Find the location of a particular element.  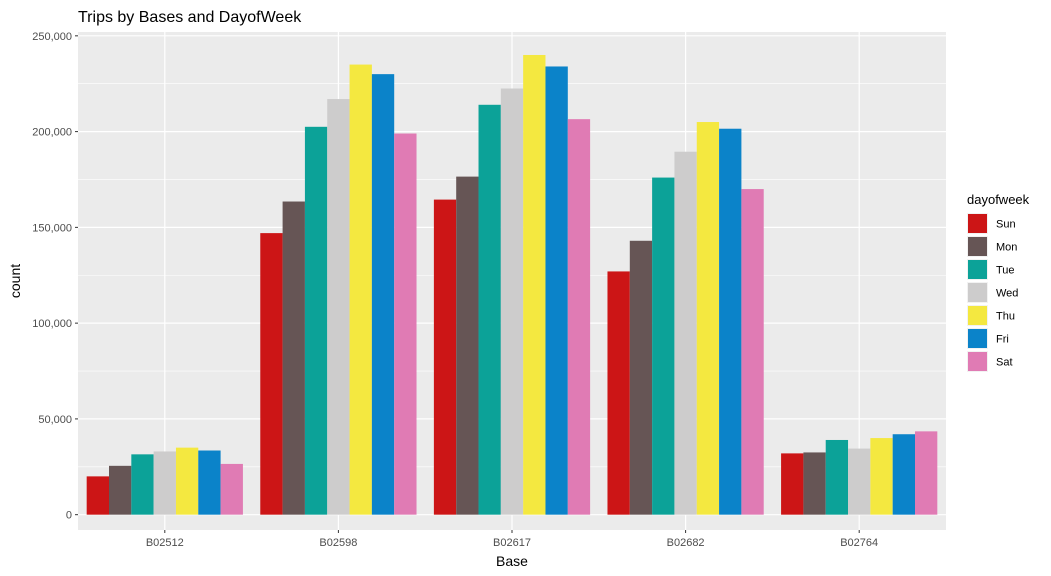

y-tick-label: 250,000 is located at coordinates (52, 37).